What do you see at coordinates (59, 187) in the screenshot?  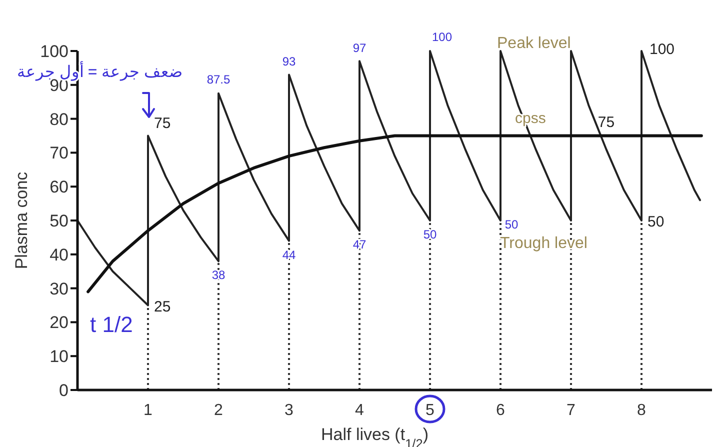 I see `y-tick-label: 60` at bounding box center [59, 187].